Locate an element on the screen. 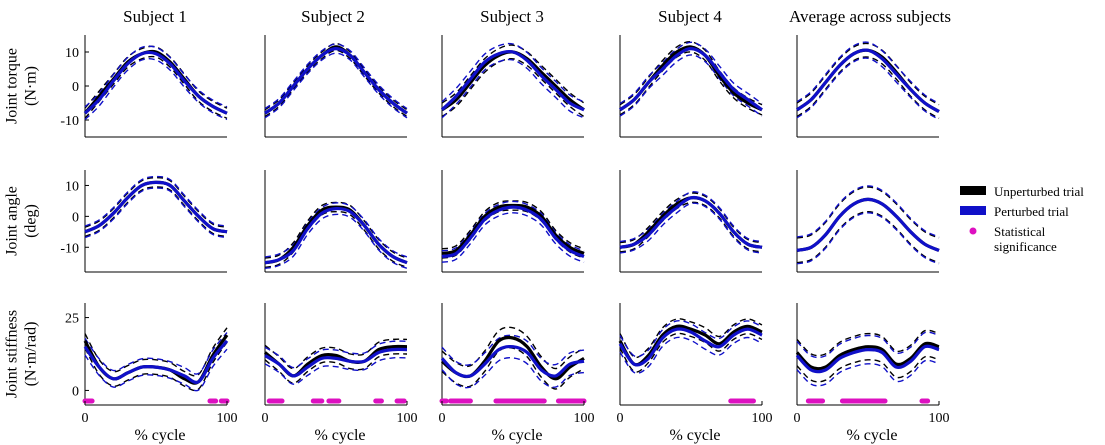  panel-c5-r3: 0 100 is located at coordinates (872, 364).